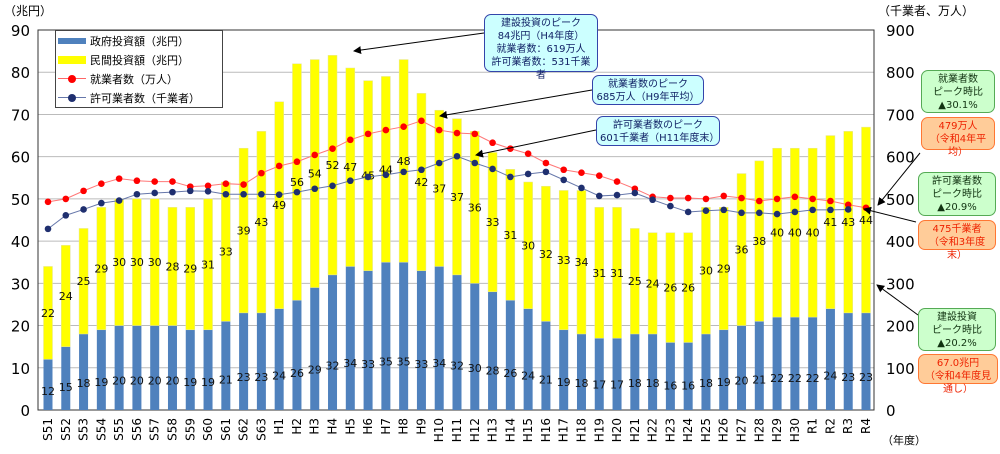 The width and height of the screenshot is (1000, 454). What do you see at coordinates (866, 220) in the screenshot?
I see `data-label-private: 44` at bounding box center [866, 220].